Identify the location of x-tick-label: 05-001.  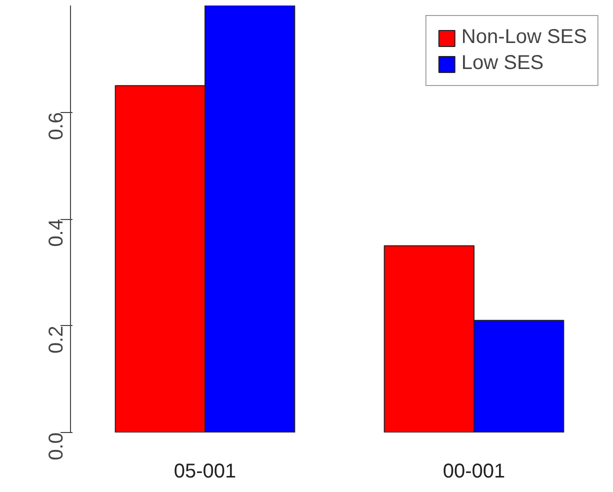
(205, 471).